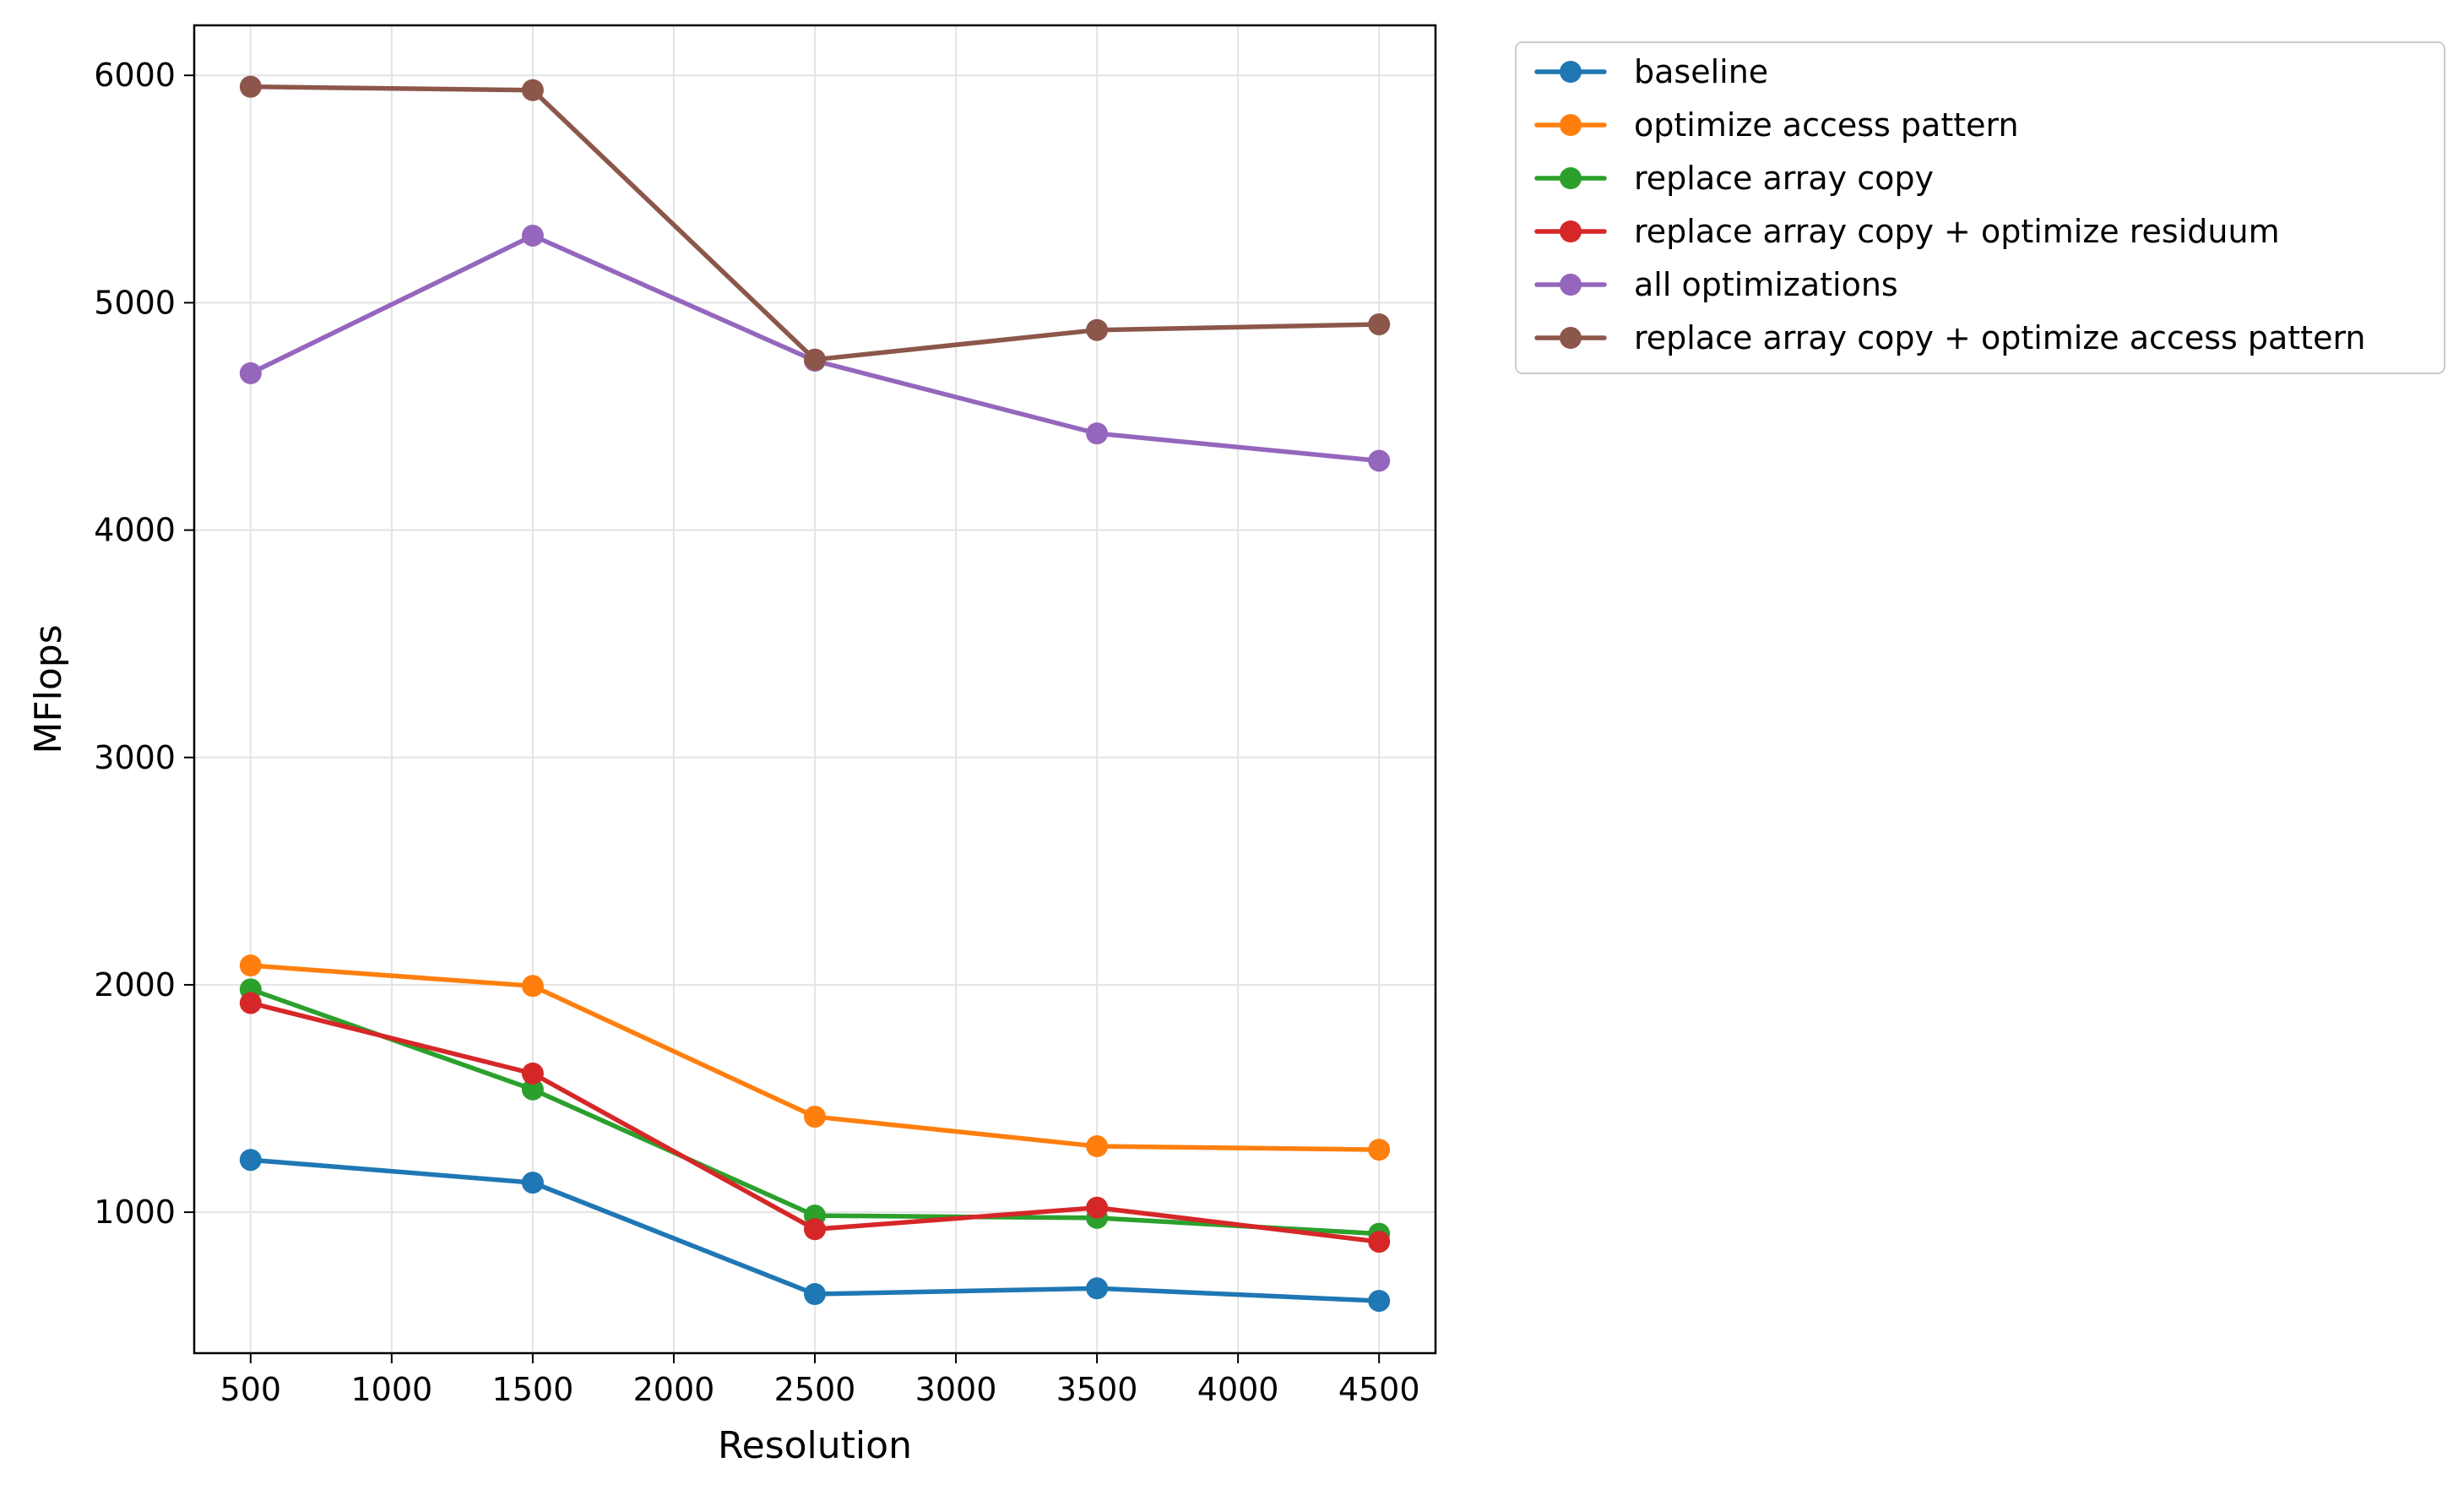 Image resolution: width=2464 pixels, height=1490 pixels. I want to click on x-tick-label: 1000, so click(392, 1389).